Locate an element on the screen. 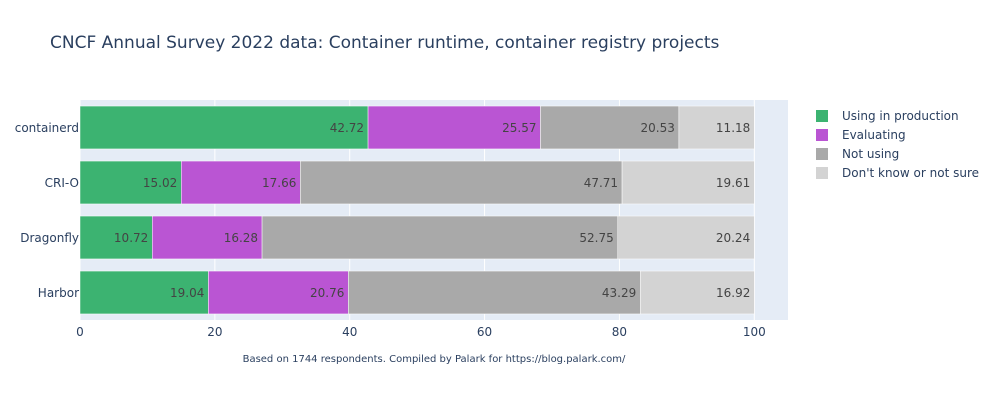  bar-value-label: 43.29 is located at coordinates (619, 293).